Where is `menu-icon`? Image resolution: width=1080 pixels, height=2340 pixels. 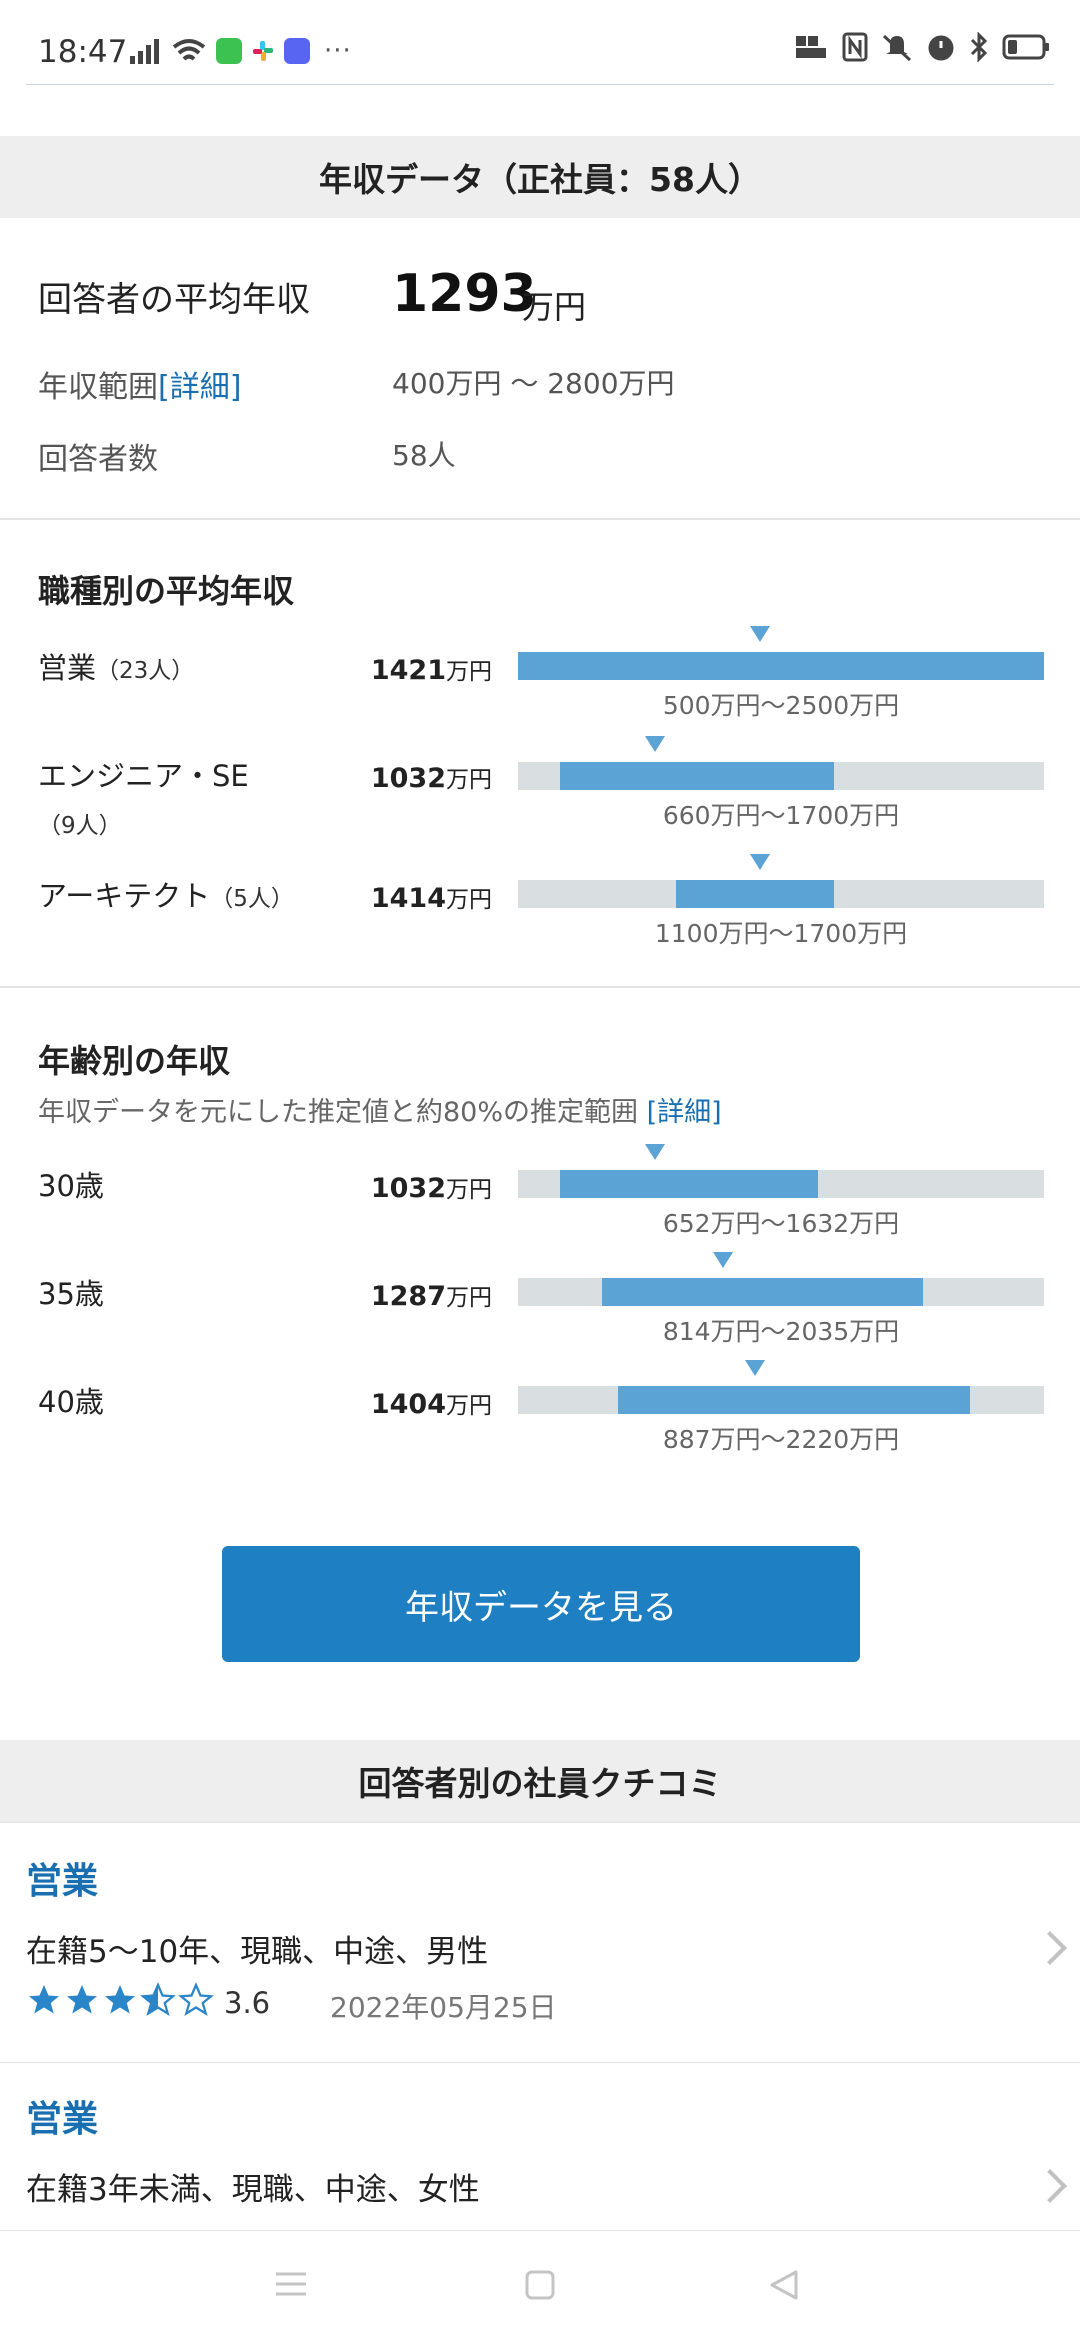
menu-icon is located at coordinates (291, 2284).